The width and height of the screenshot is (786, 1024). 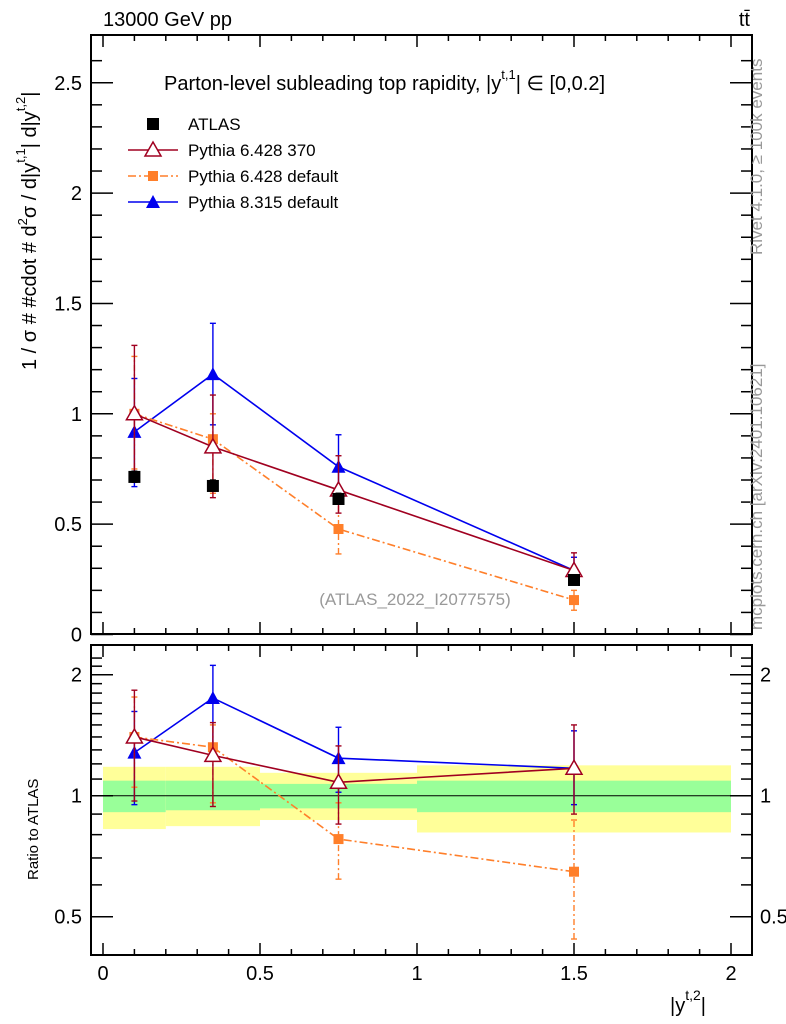 I want to click on ratio-y-tick-label: 0.5, so click(x=68, y=918).